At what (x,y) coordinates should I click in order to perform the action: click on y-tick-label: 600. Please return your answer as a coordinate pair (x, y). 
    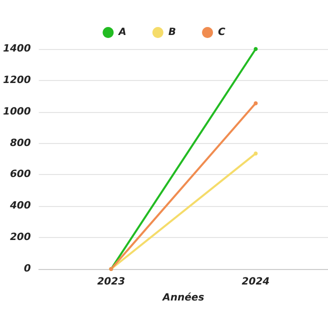
    Looking at the image, I should click on (20, 174).